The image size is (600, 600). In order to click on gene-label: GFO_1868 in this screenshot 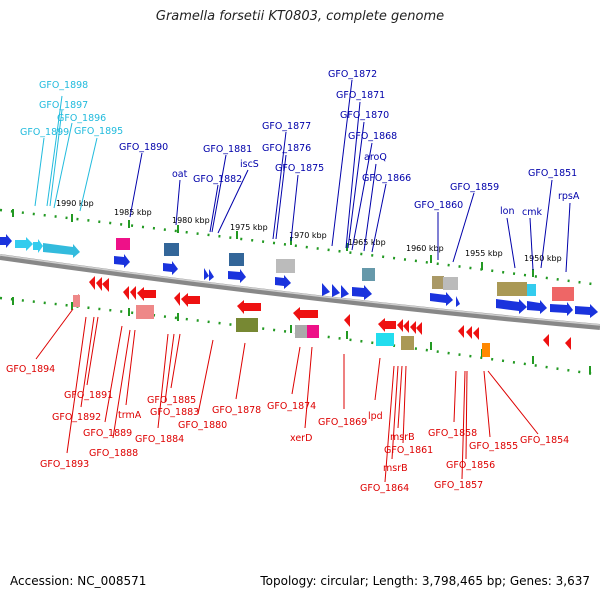, I will do `click(372, 136)`.